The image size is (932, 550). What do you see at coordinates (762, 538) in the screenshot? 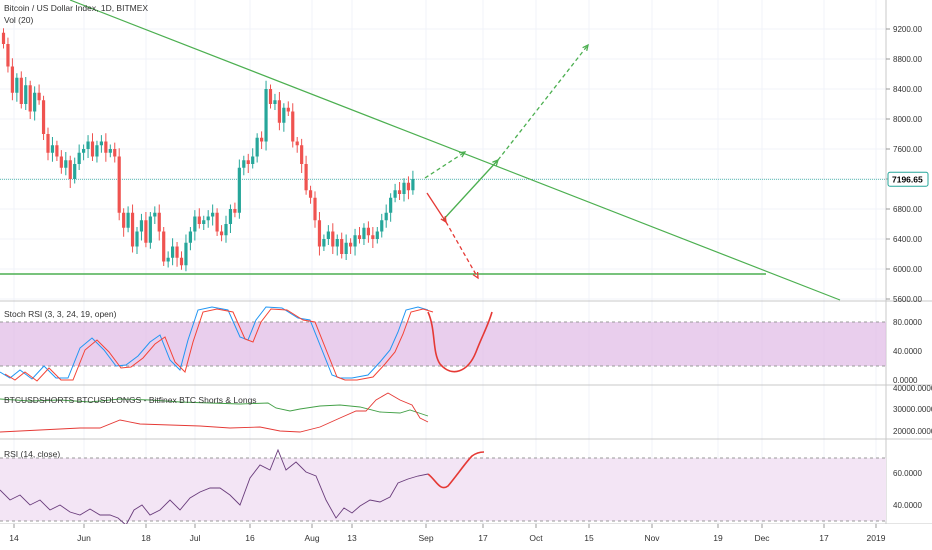
I see `time-tick-label: Dec` at bounding box center [762, 538].